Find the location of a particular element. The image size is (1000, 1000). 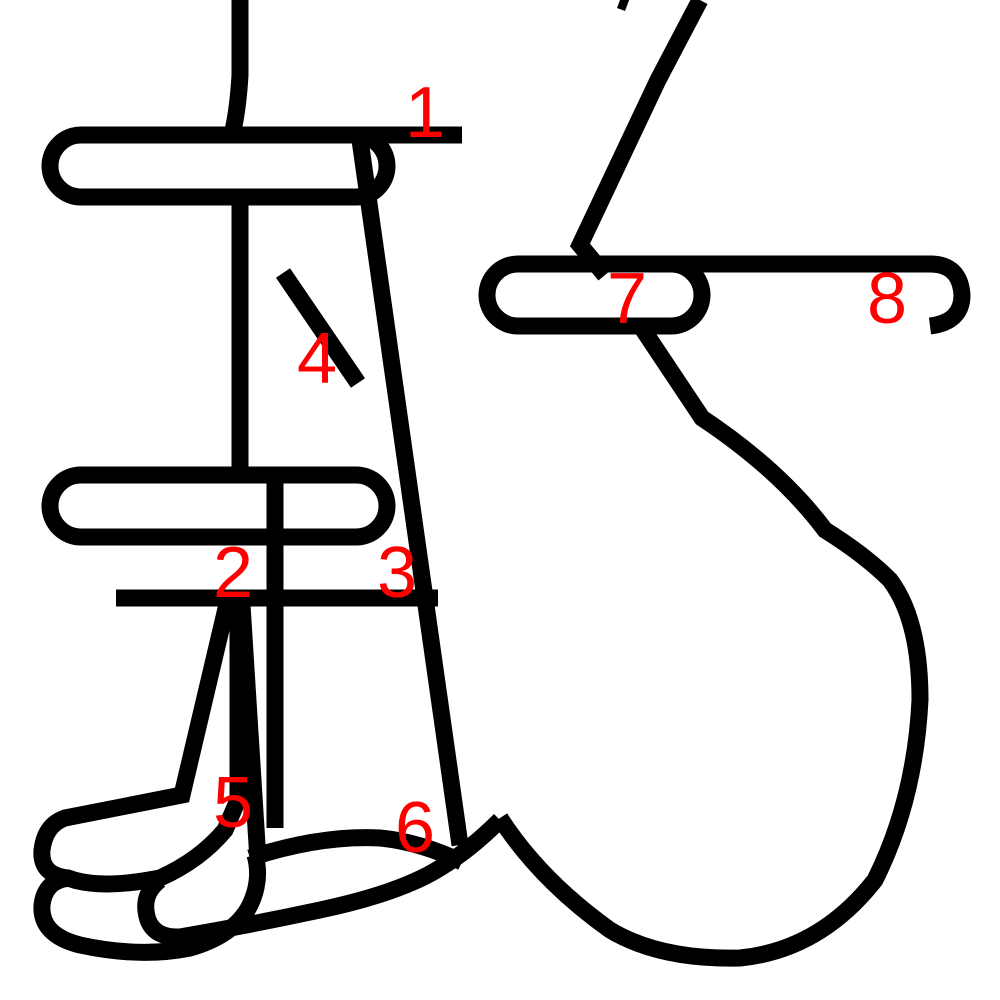

short-diagonal-line is located at coordinates (320, 328).